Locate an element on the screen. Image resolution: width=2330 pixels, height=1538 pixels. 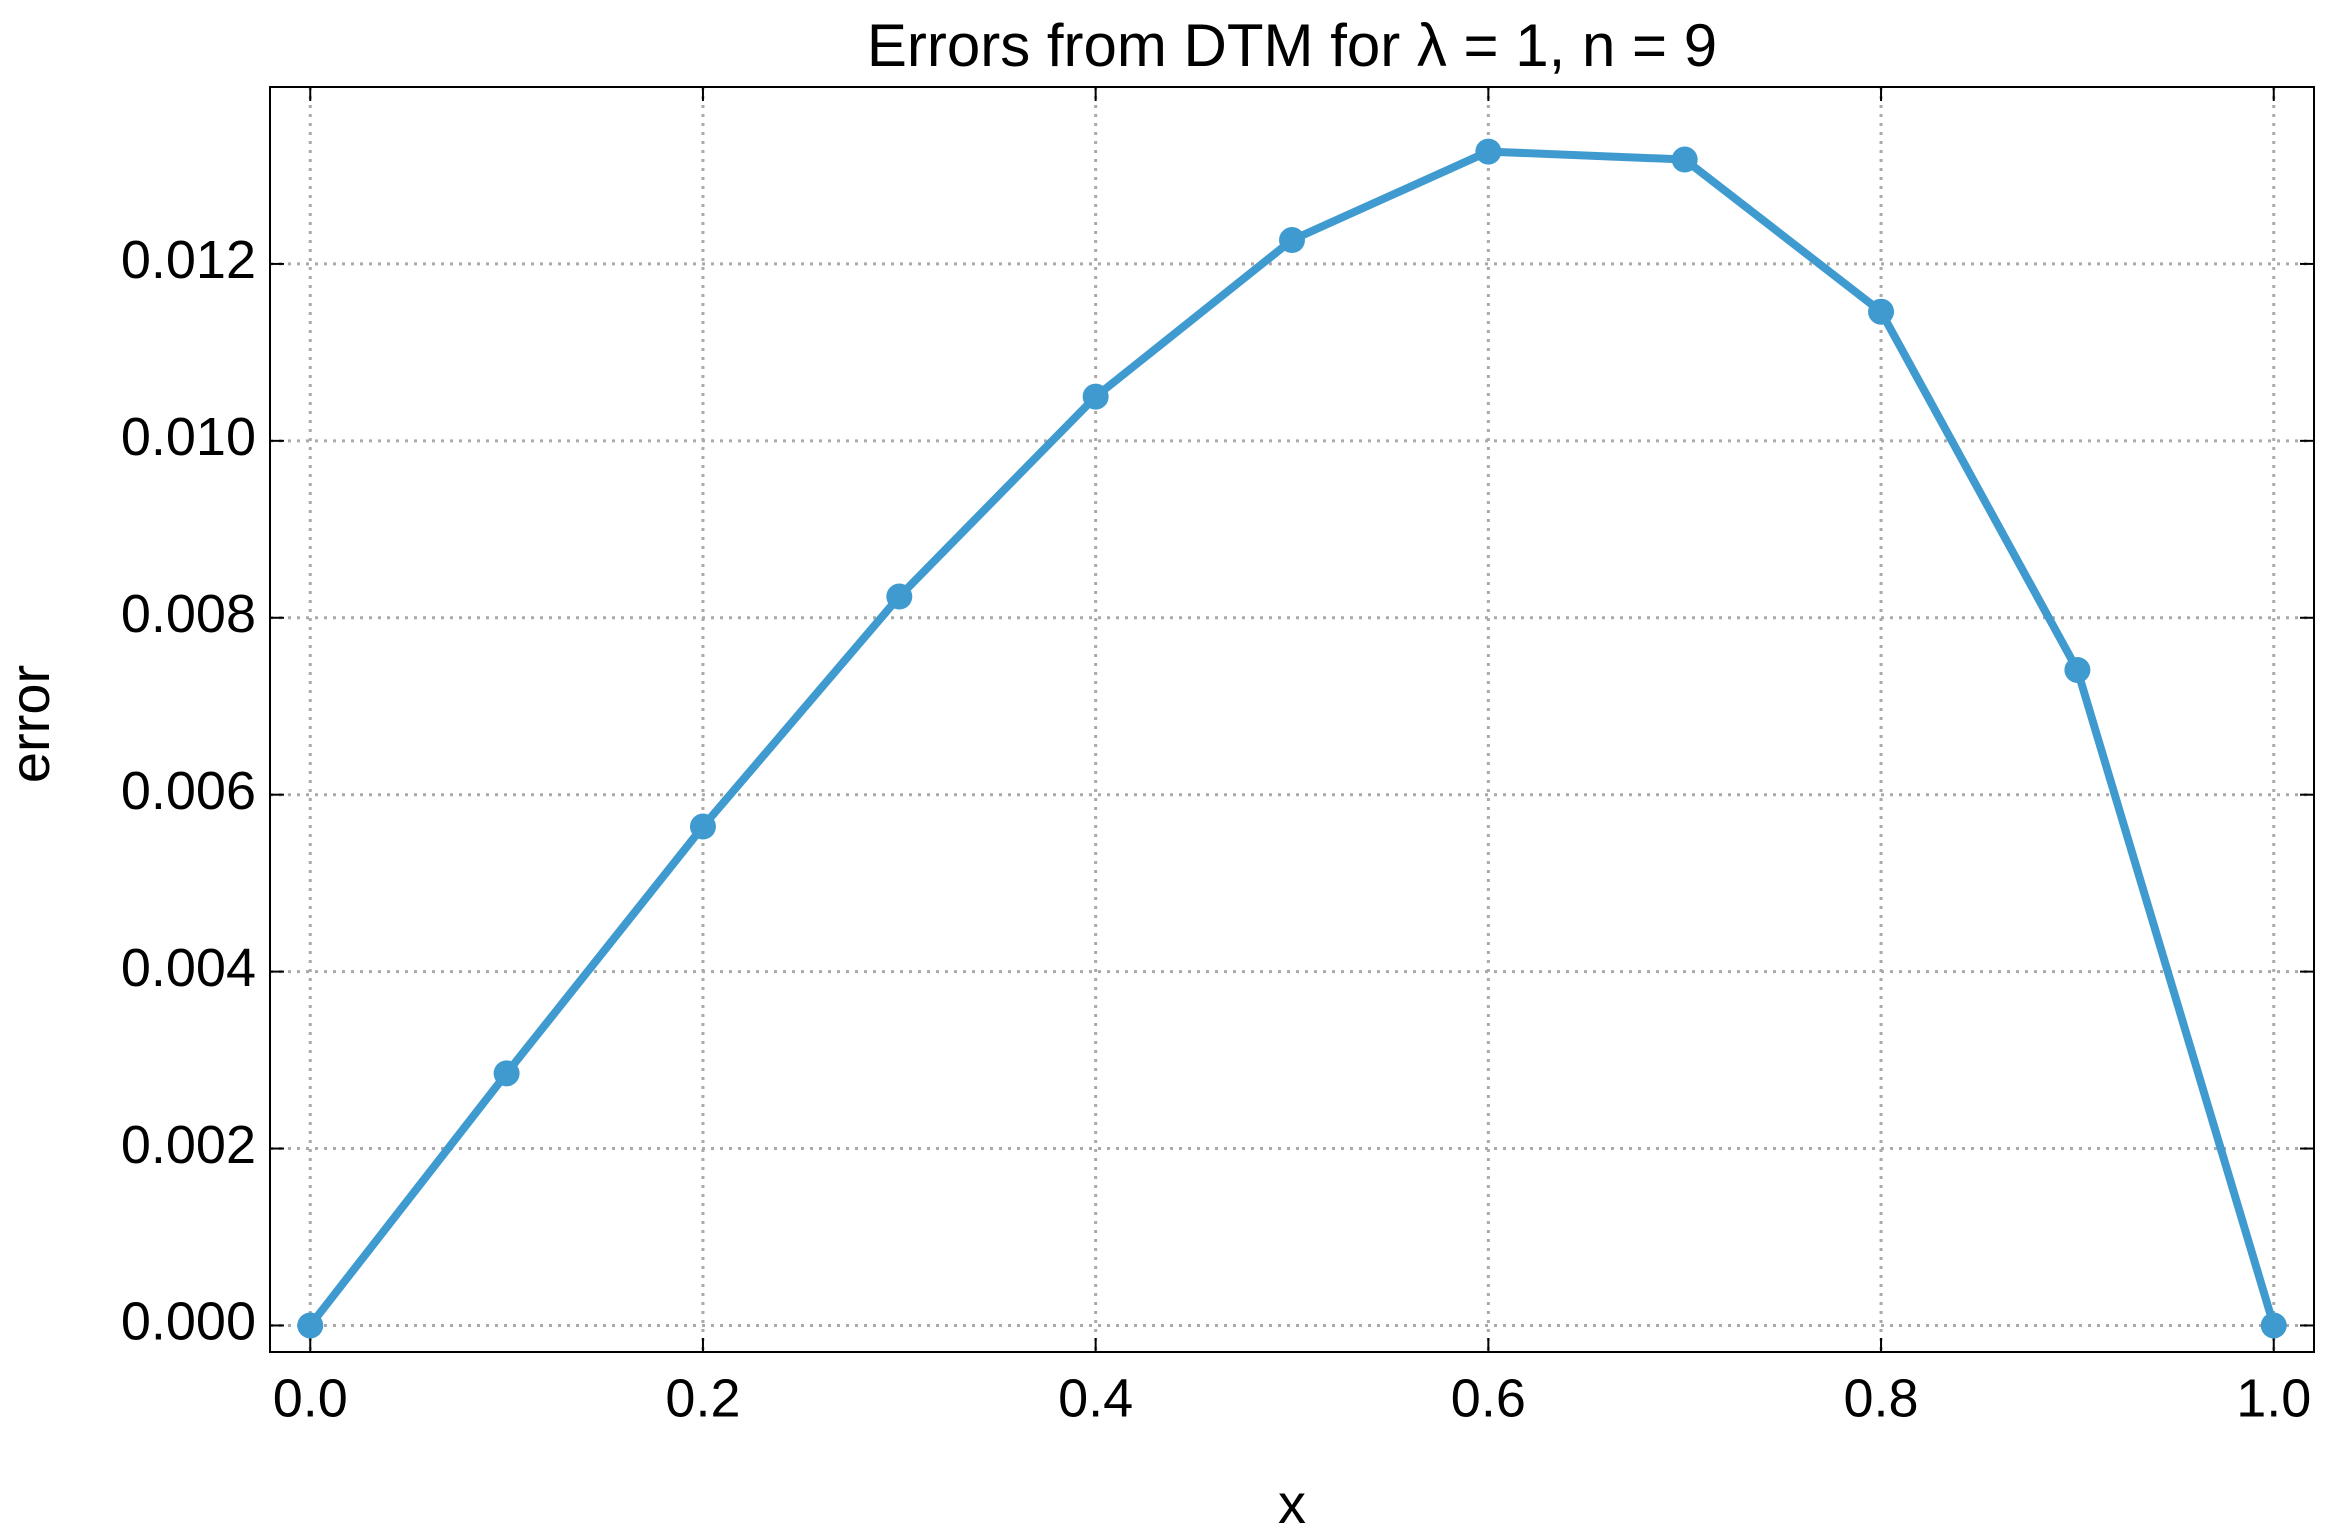
x-axis-label: x is located at coordinates (1292, 1502).